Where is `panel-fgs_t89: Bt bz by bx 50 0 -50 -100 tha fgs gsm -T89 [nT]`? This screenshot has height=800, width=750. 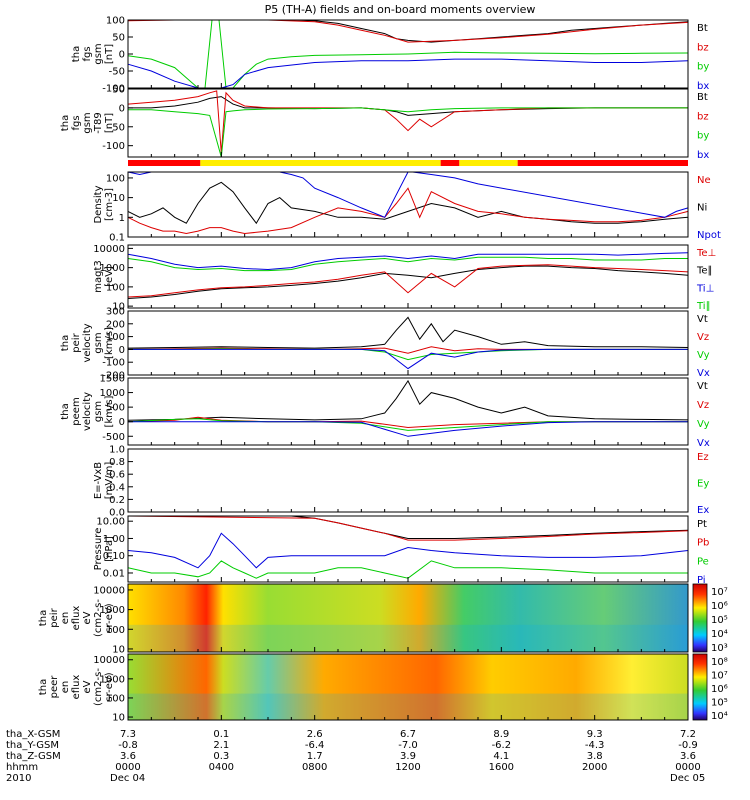 panel-fgs_t89: Bt bz by bx 50 0 -50 -100 tha fgs gsm -T89 [nT] is located at coordinates (384, 123).